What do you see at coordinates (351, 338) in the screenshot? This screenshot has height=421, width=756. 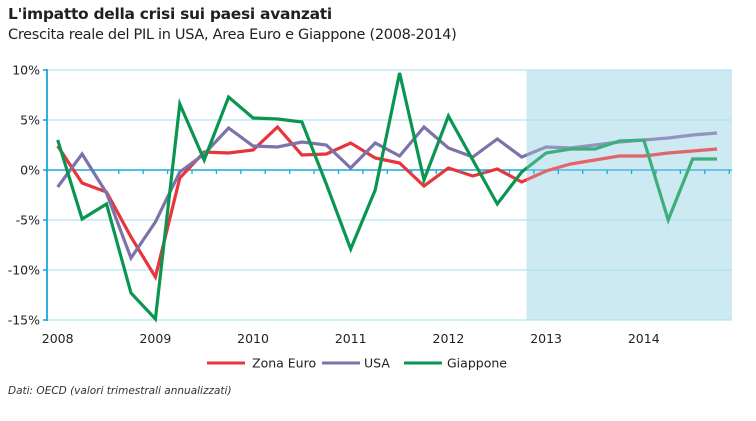 I see `x-tick-label: 2011` at bounding box center [351, 338].